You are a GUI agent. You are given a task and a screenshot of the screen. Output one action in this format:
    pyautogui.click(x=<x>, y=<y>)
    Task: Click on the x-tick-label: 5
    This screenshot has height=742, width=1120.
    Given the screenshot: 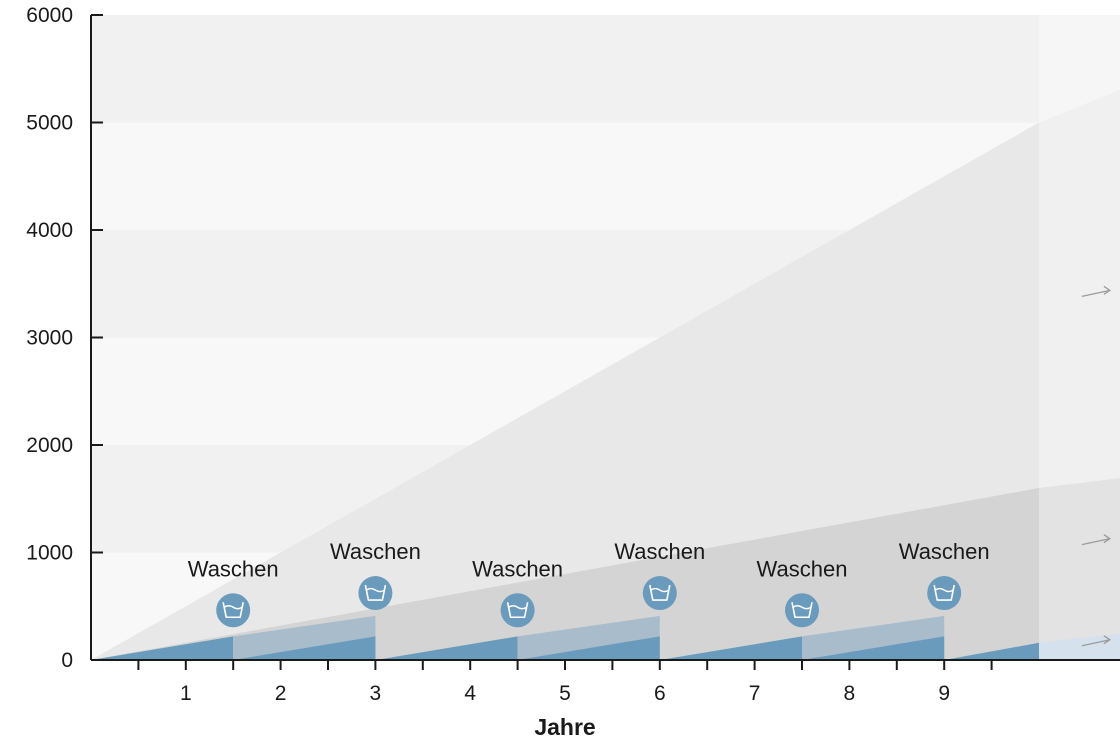 What is the action you would take?
    pyautogui.click(x=565, y=693)
    